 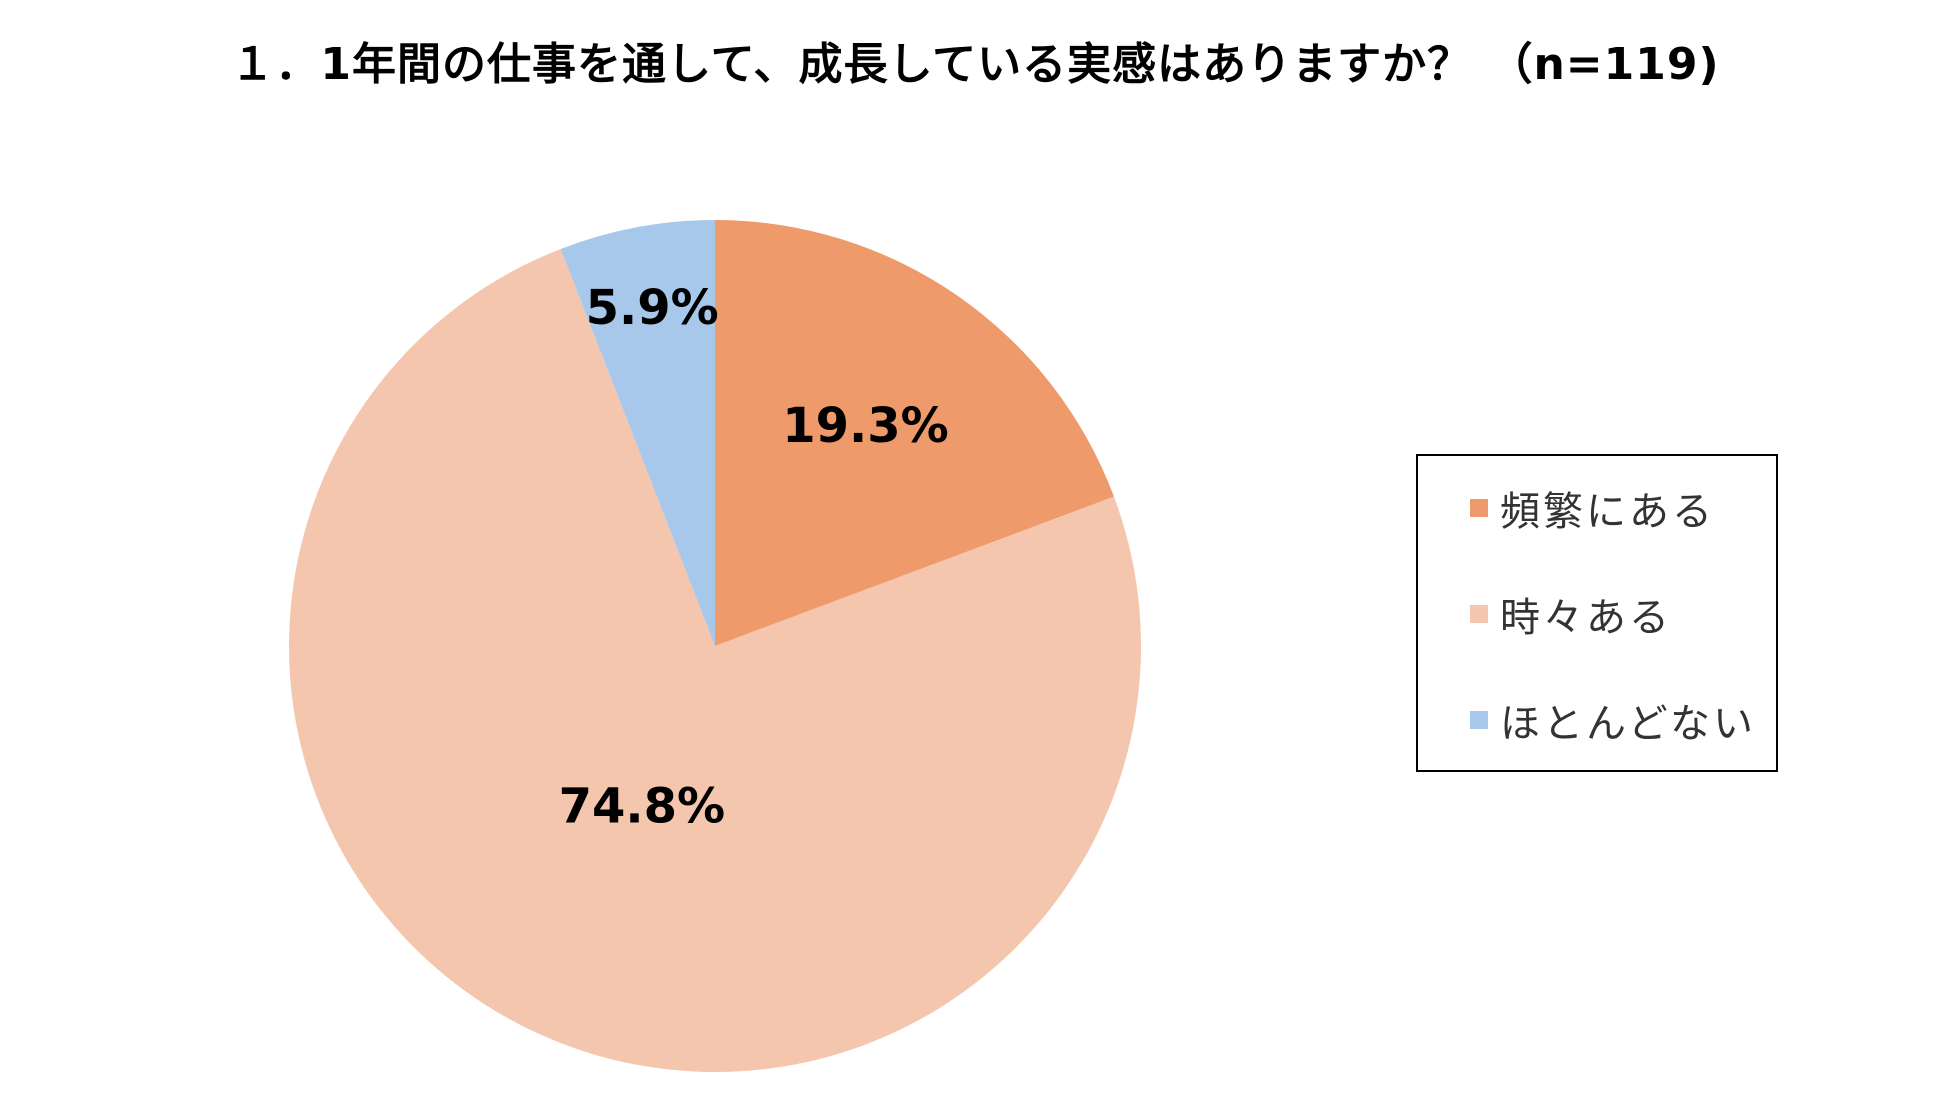 I want to click on legend-swatch-frequent, so click(x=1479, y=508).